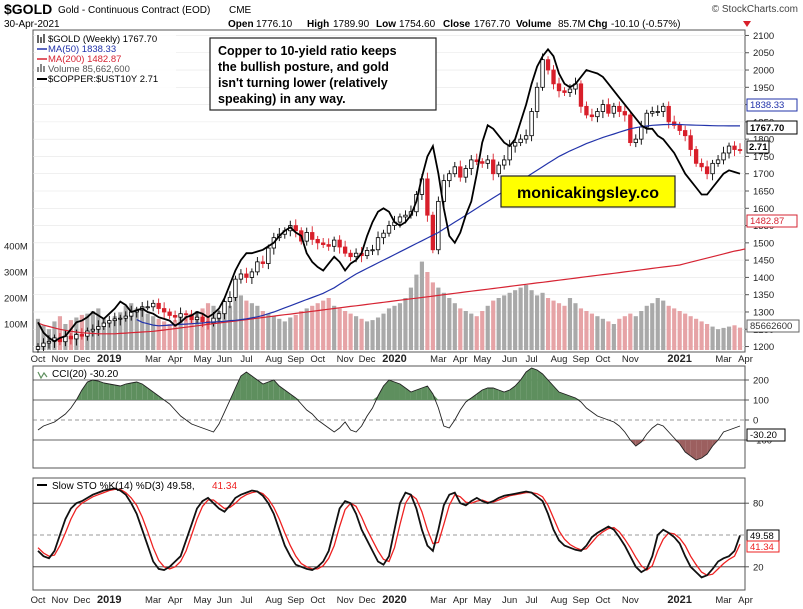 Image resolution: width=803 pixels, height=609 pixels. Describe the element at coordinates (123, 486) in the screenshot. I see `svg-text: Slow STO %K(14) %D(3) 49.58,` at that location.